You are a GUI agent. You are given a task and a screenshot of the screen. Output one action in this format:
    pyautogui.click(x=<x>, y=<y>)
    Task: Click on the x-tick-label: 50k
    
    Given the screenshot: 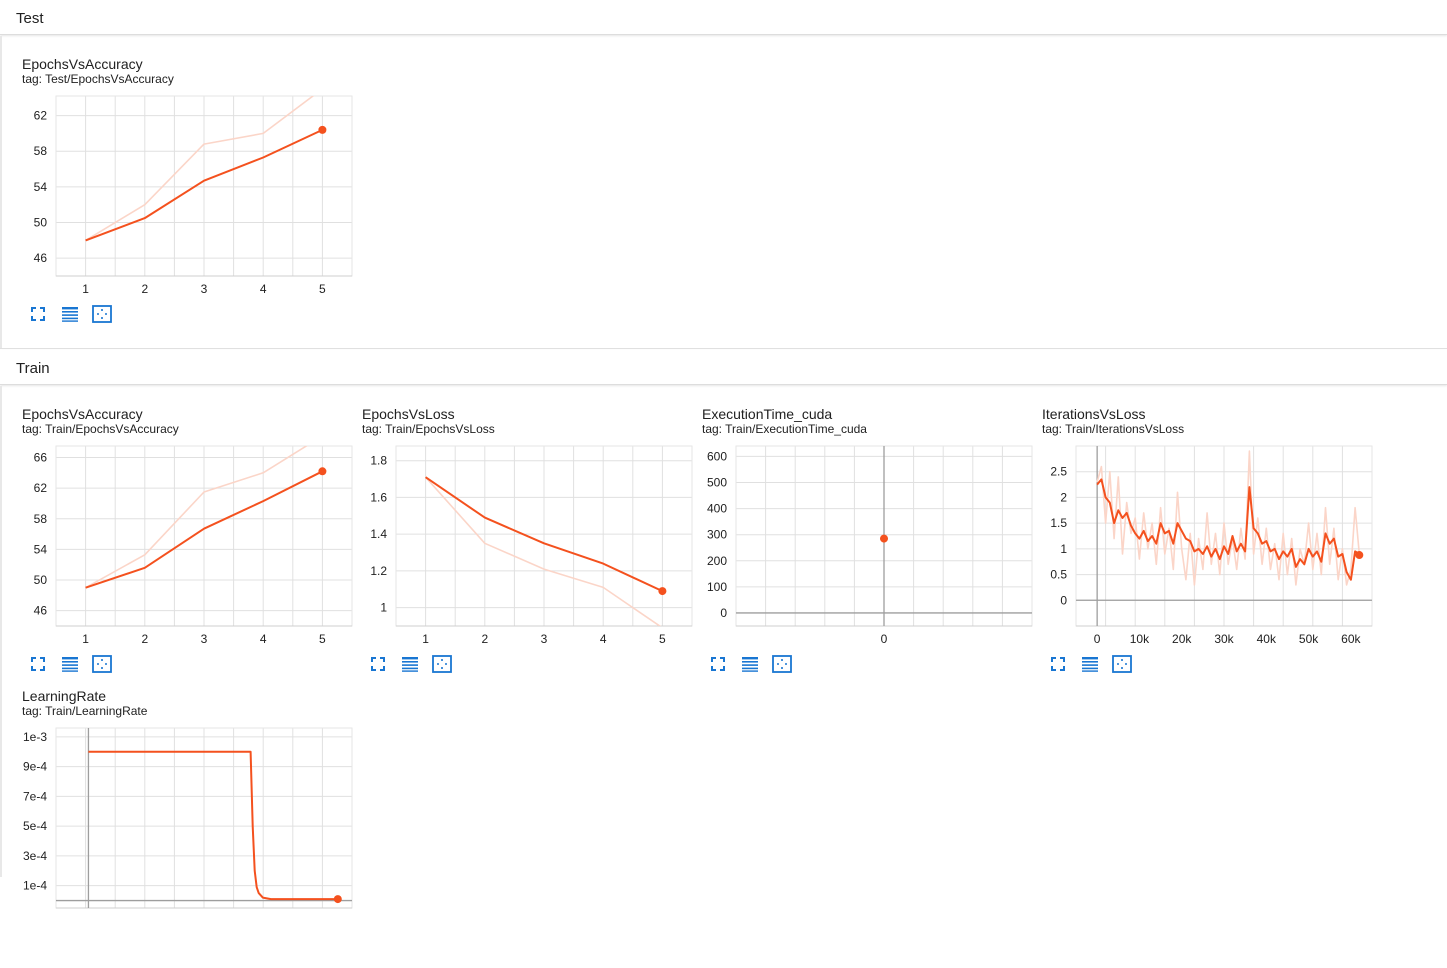 What is the action you would take?
    pyautogui.click(x=1309, y=639)
    